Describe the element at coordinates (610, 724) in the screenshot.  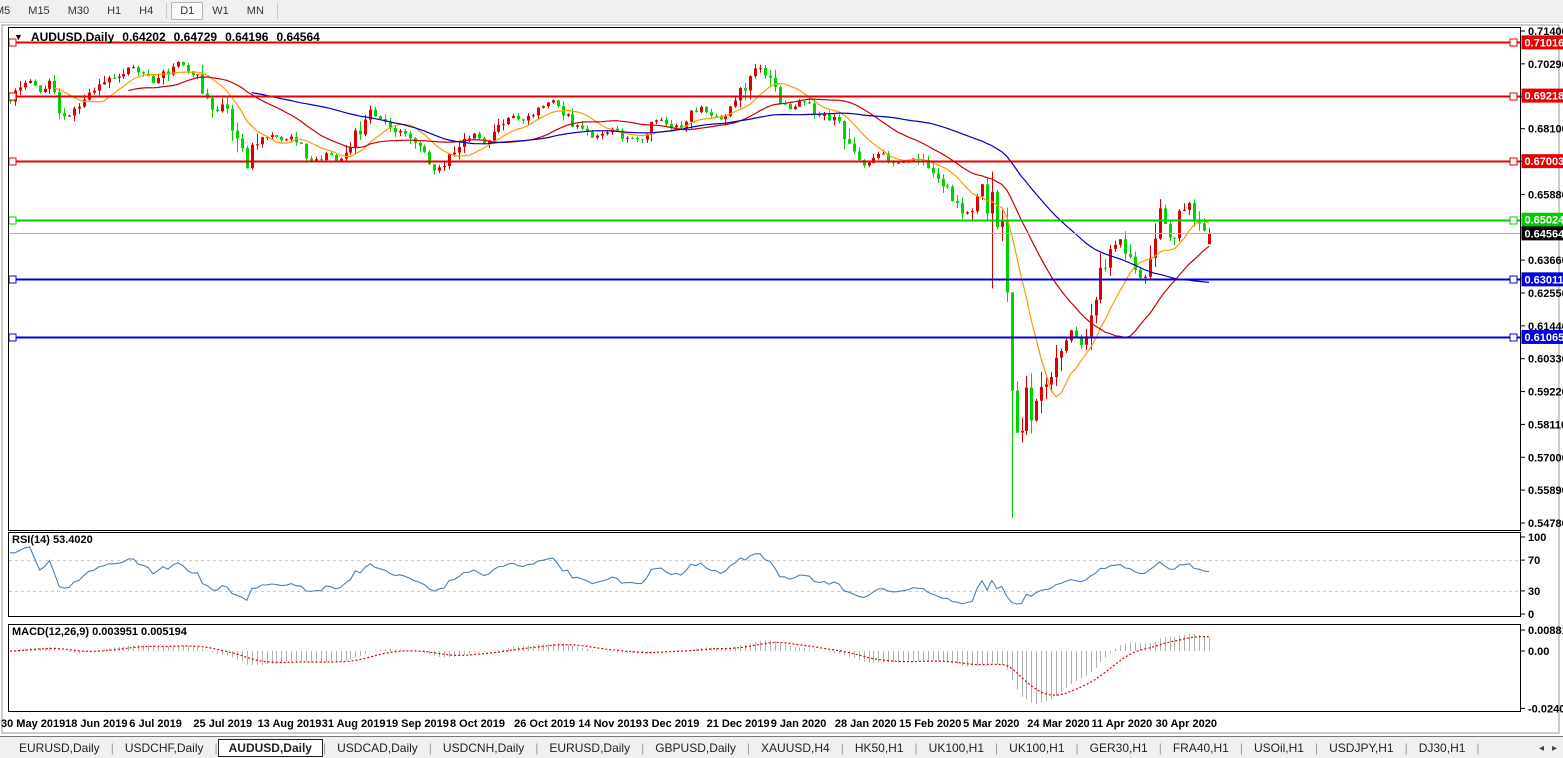
I see `date-tick-label: 14 Nov 2019` at that location.